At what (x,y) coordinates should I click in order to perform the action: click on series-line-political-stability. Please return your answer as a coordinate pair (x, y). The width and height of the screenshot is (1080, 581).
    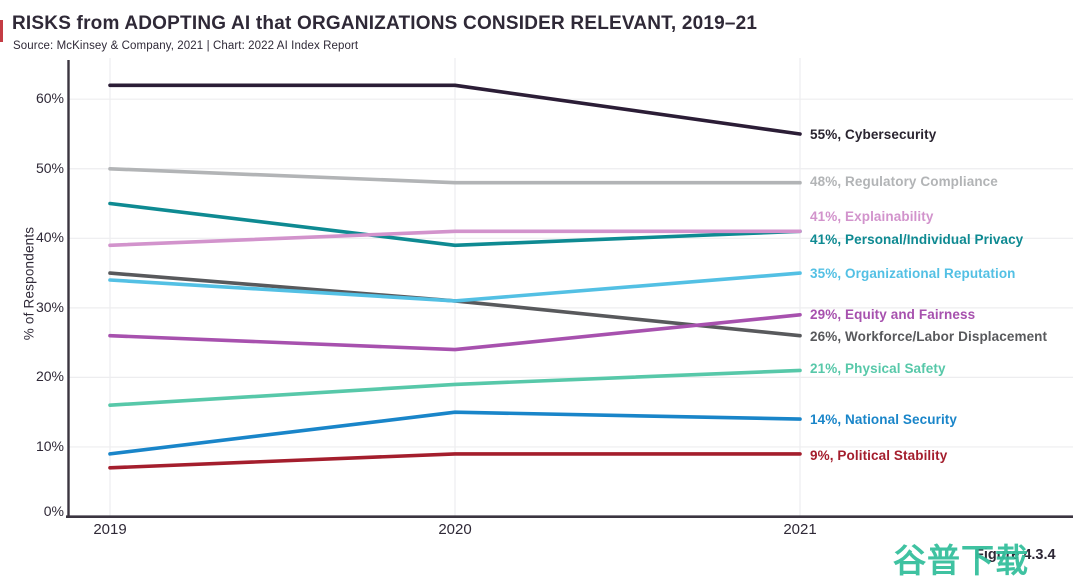
    Looking at the image, I should click on (455, 461).